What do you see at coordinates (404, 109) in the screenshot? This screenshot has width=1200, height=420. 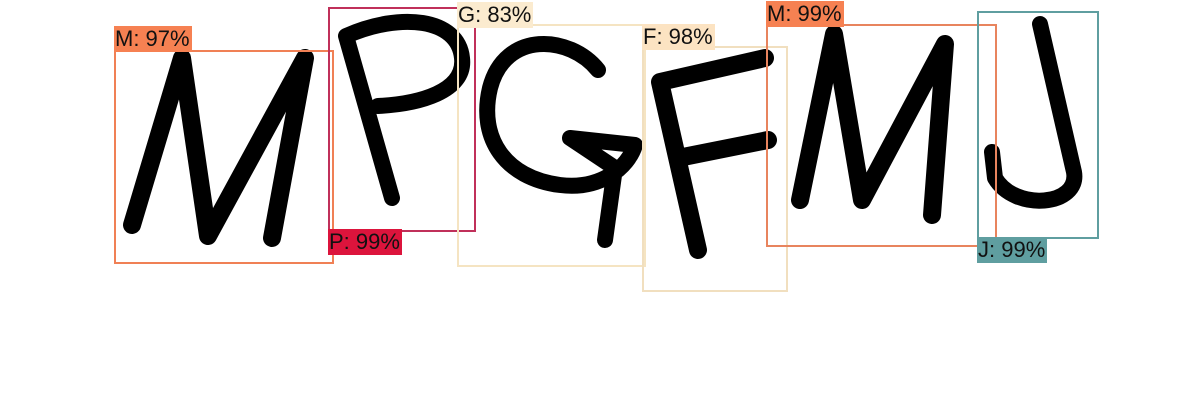 I see `captcha-glyph-p` at bounding box center [404, 109].